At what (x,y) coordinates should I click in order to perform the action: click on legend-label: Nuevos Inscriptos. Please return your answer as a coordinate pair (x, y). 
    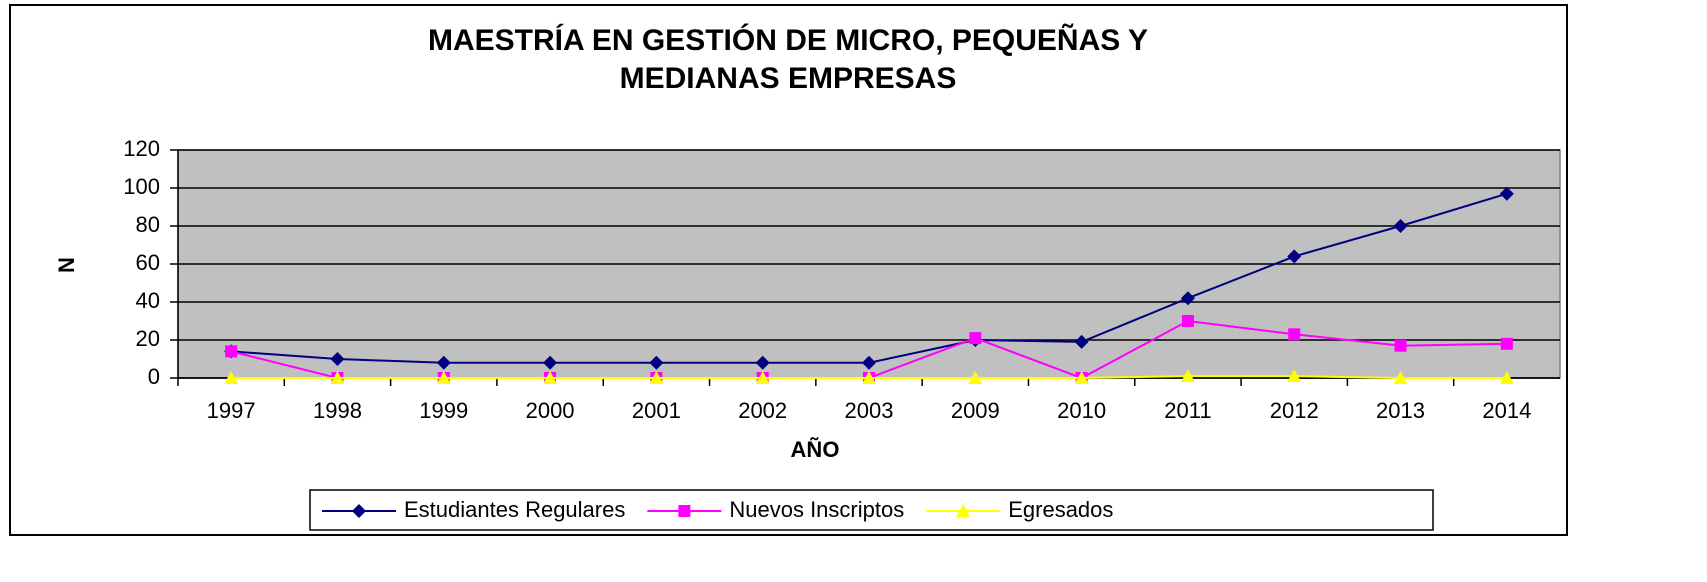
    Looking at the image, I should click on (816, 509).